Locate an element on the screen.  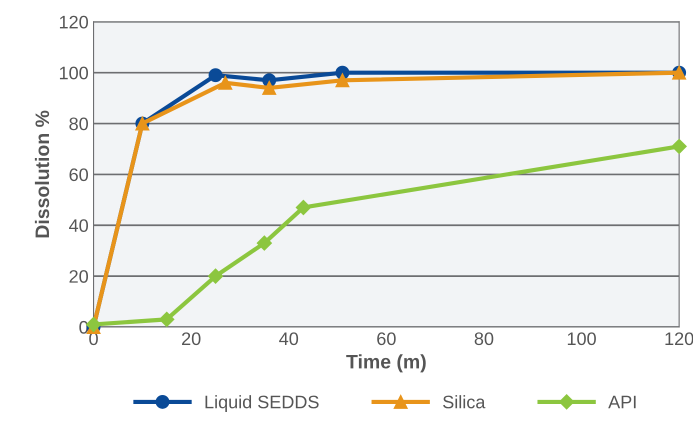
y-tick-label: 100 is located at coordinates (74, 73).